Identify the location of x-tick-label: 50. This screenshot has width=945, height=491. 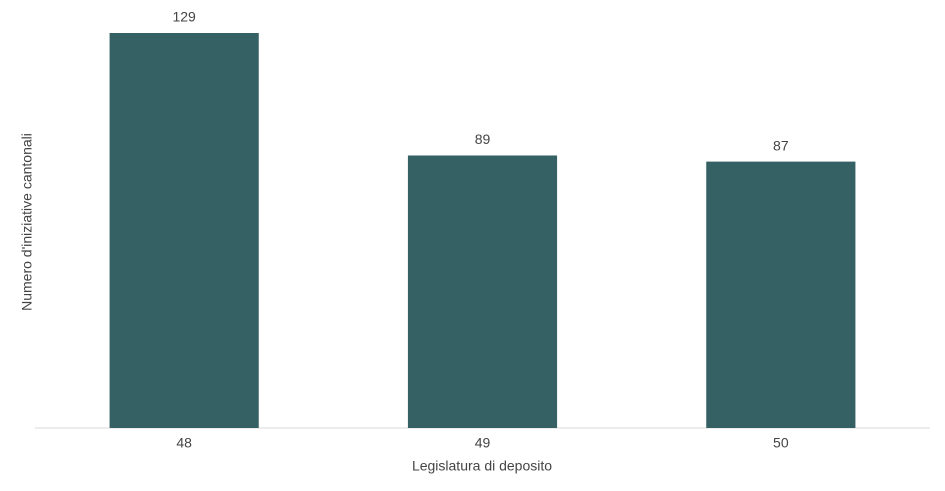
(781, 443).